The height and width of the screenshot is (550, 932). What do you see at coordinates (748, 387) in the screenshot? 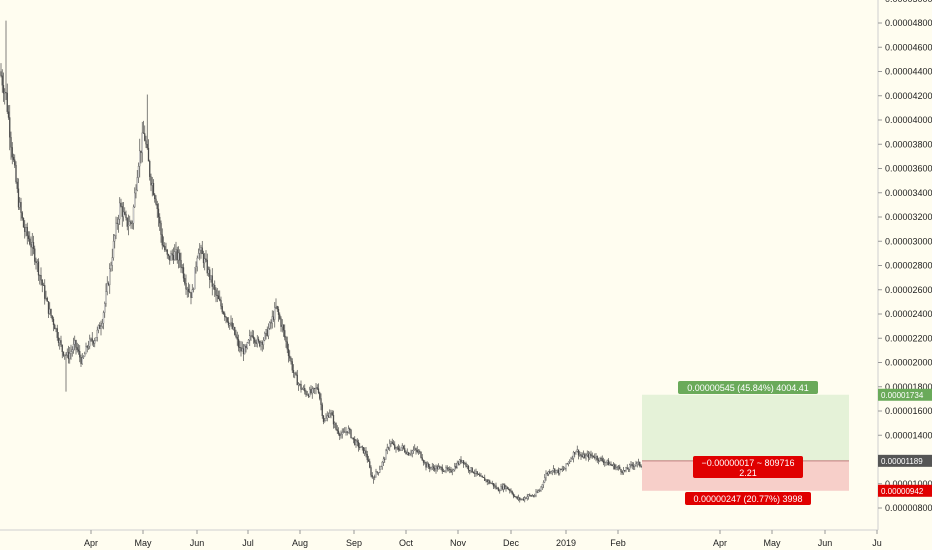
I see `target-label-box` at bounding box center [748, 387].